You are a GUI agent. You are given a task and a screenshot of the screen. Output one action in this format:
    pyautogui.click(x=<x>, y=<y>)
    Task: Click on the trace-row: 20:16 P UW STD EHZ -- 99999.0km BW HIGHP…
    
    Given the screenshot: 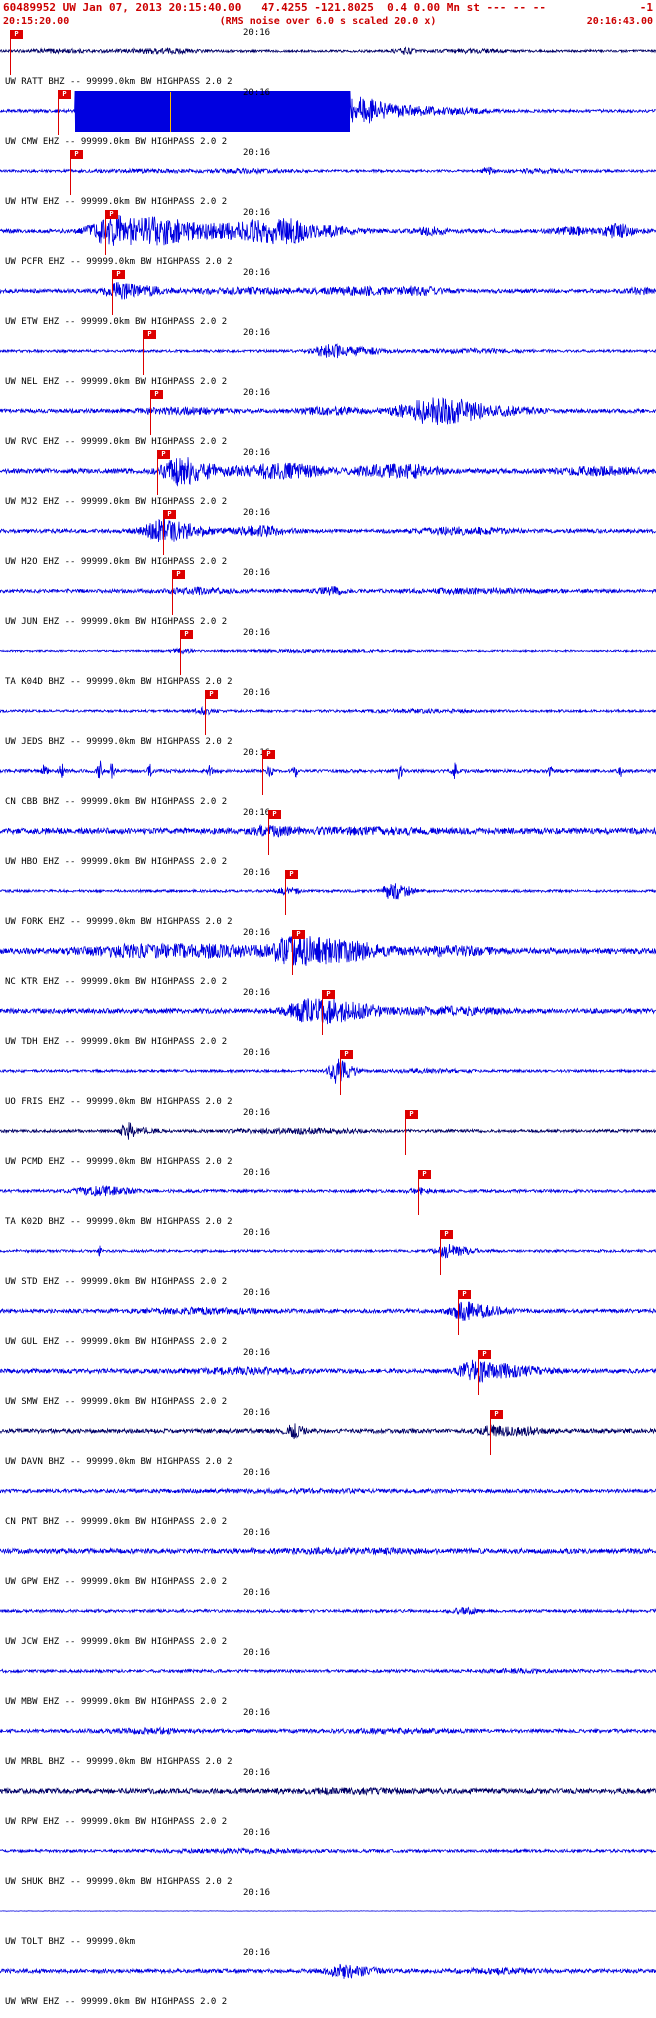 What is the action you would take?
    pyautogui.click(x=328, y=1258)
    